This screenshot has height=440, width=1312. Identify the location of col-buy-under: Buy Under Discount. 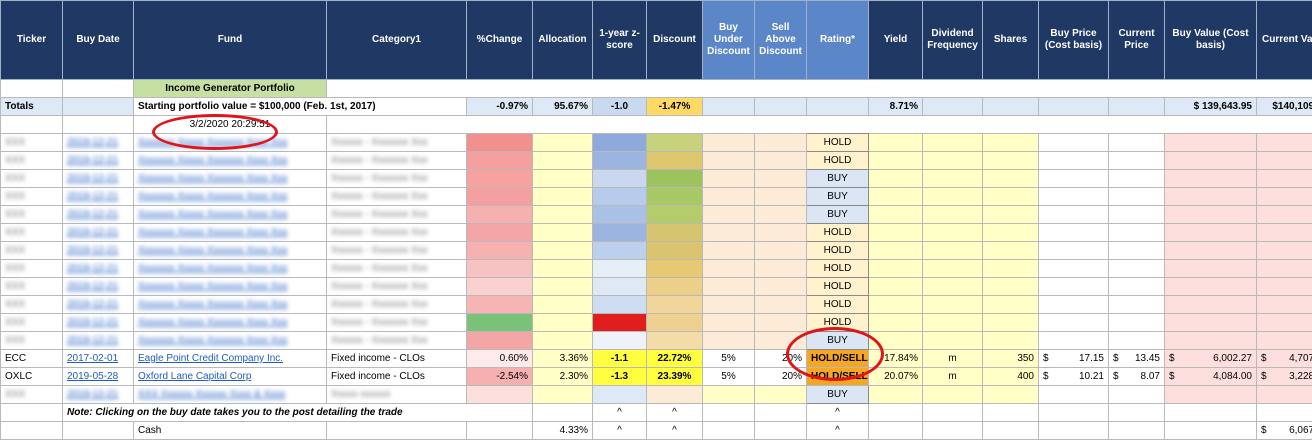
(729, 40).